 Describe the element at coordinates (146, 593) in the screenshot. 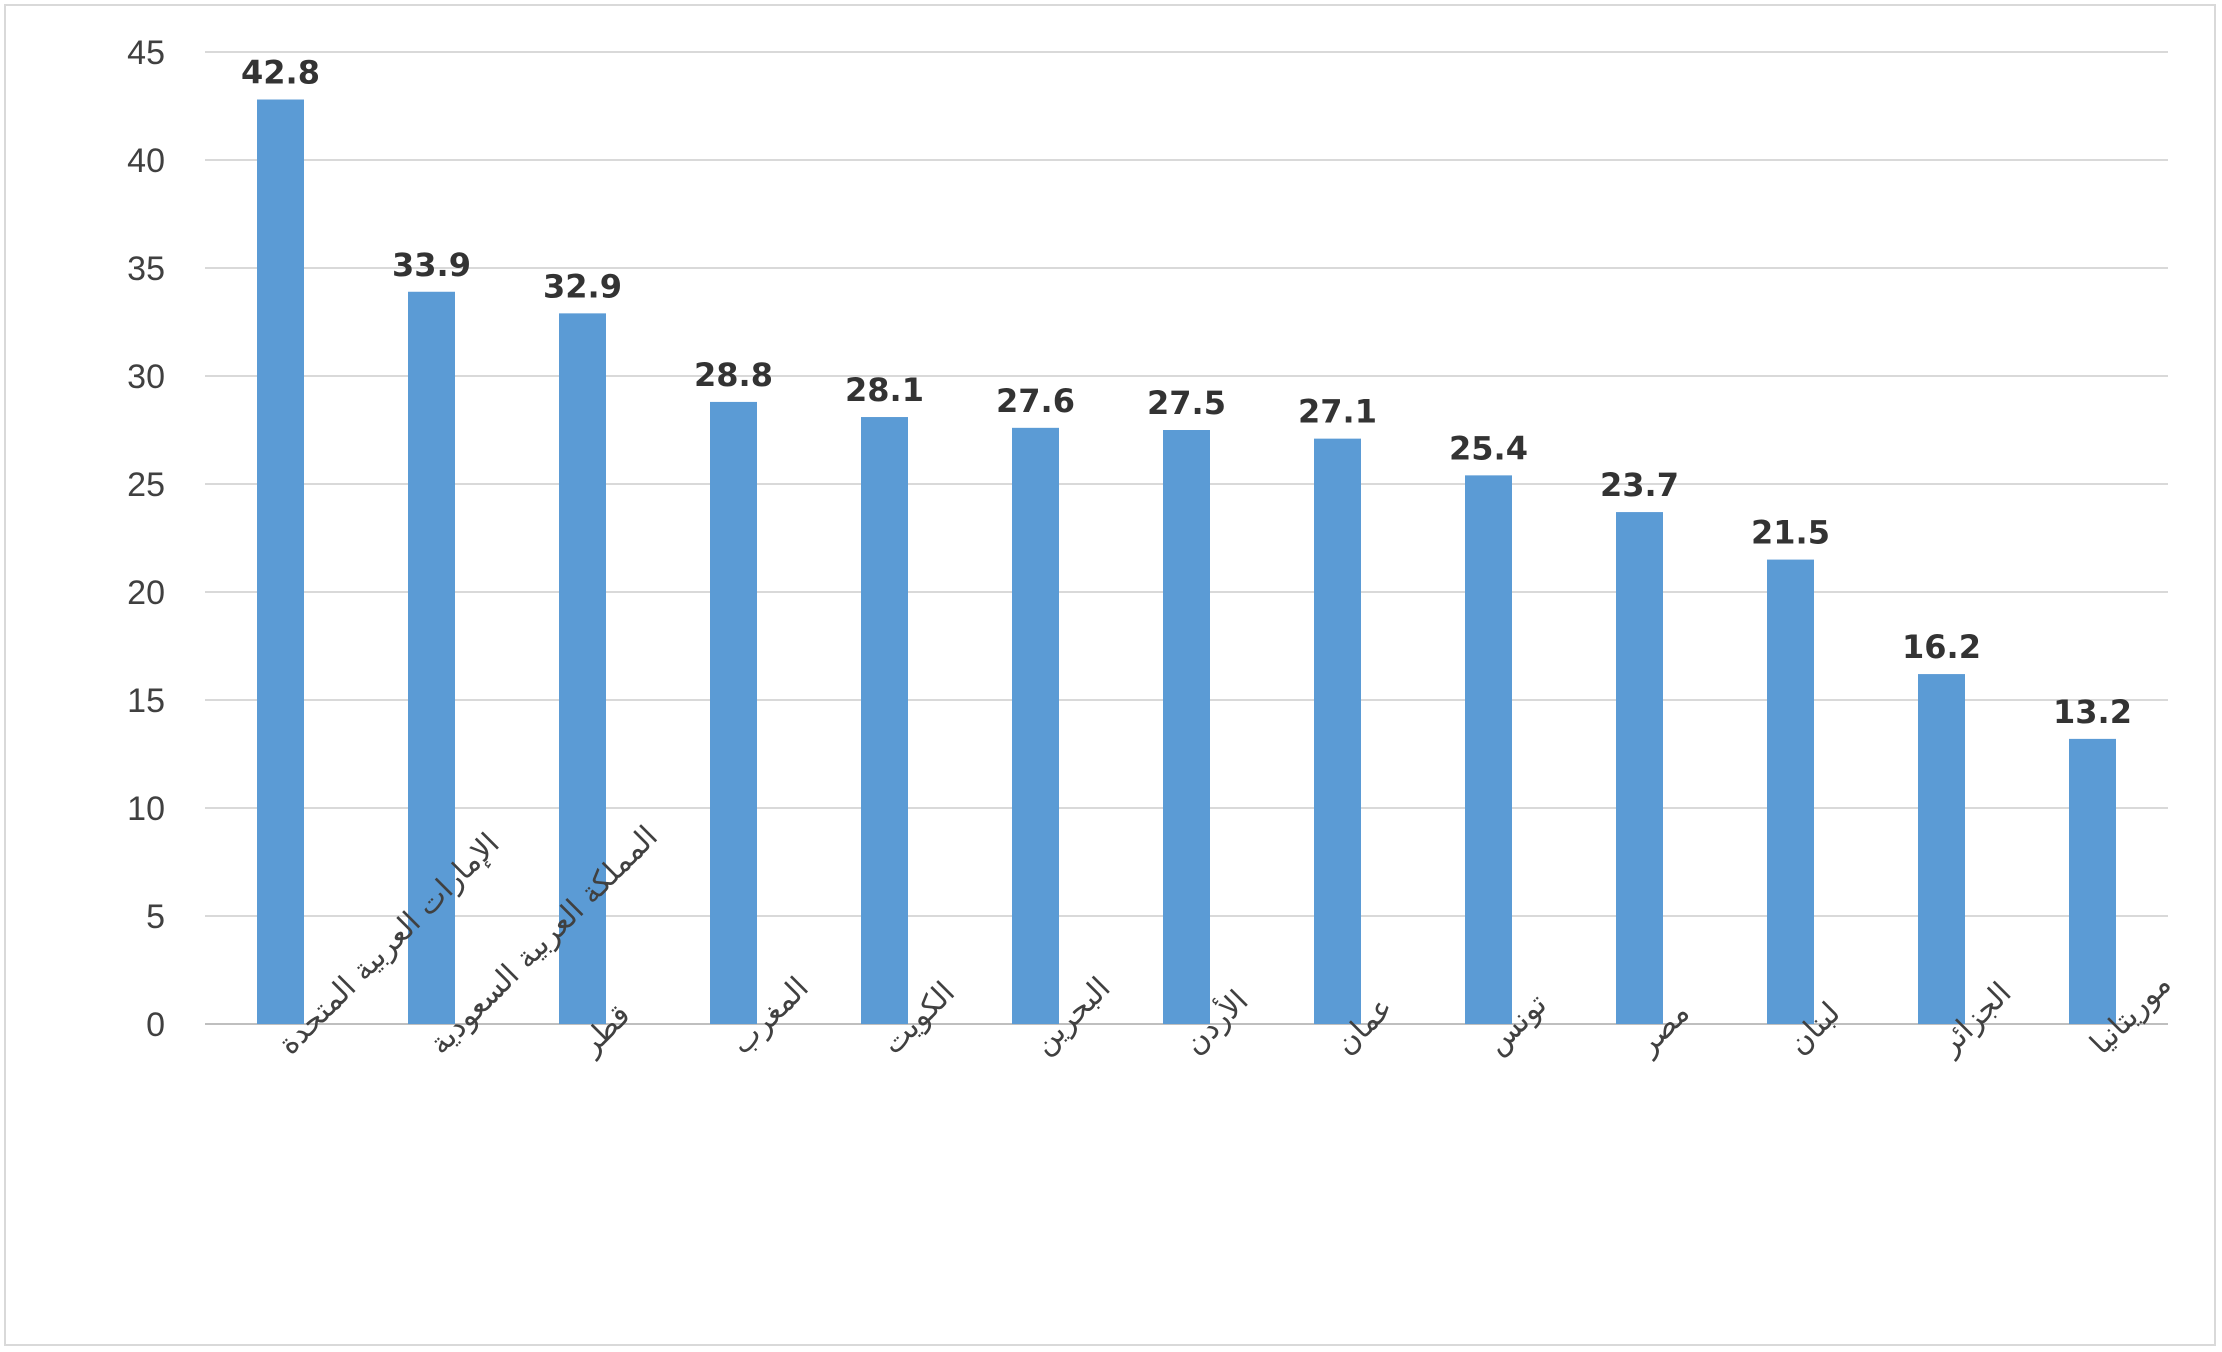

I see `y-tick-label: 20` at that location.